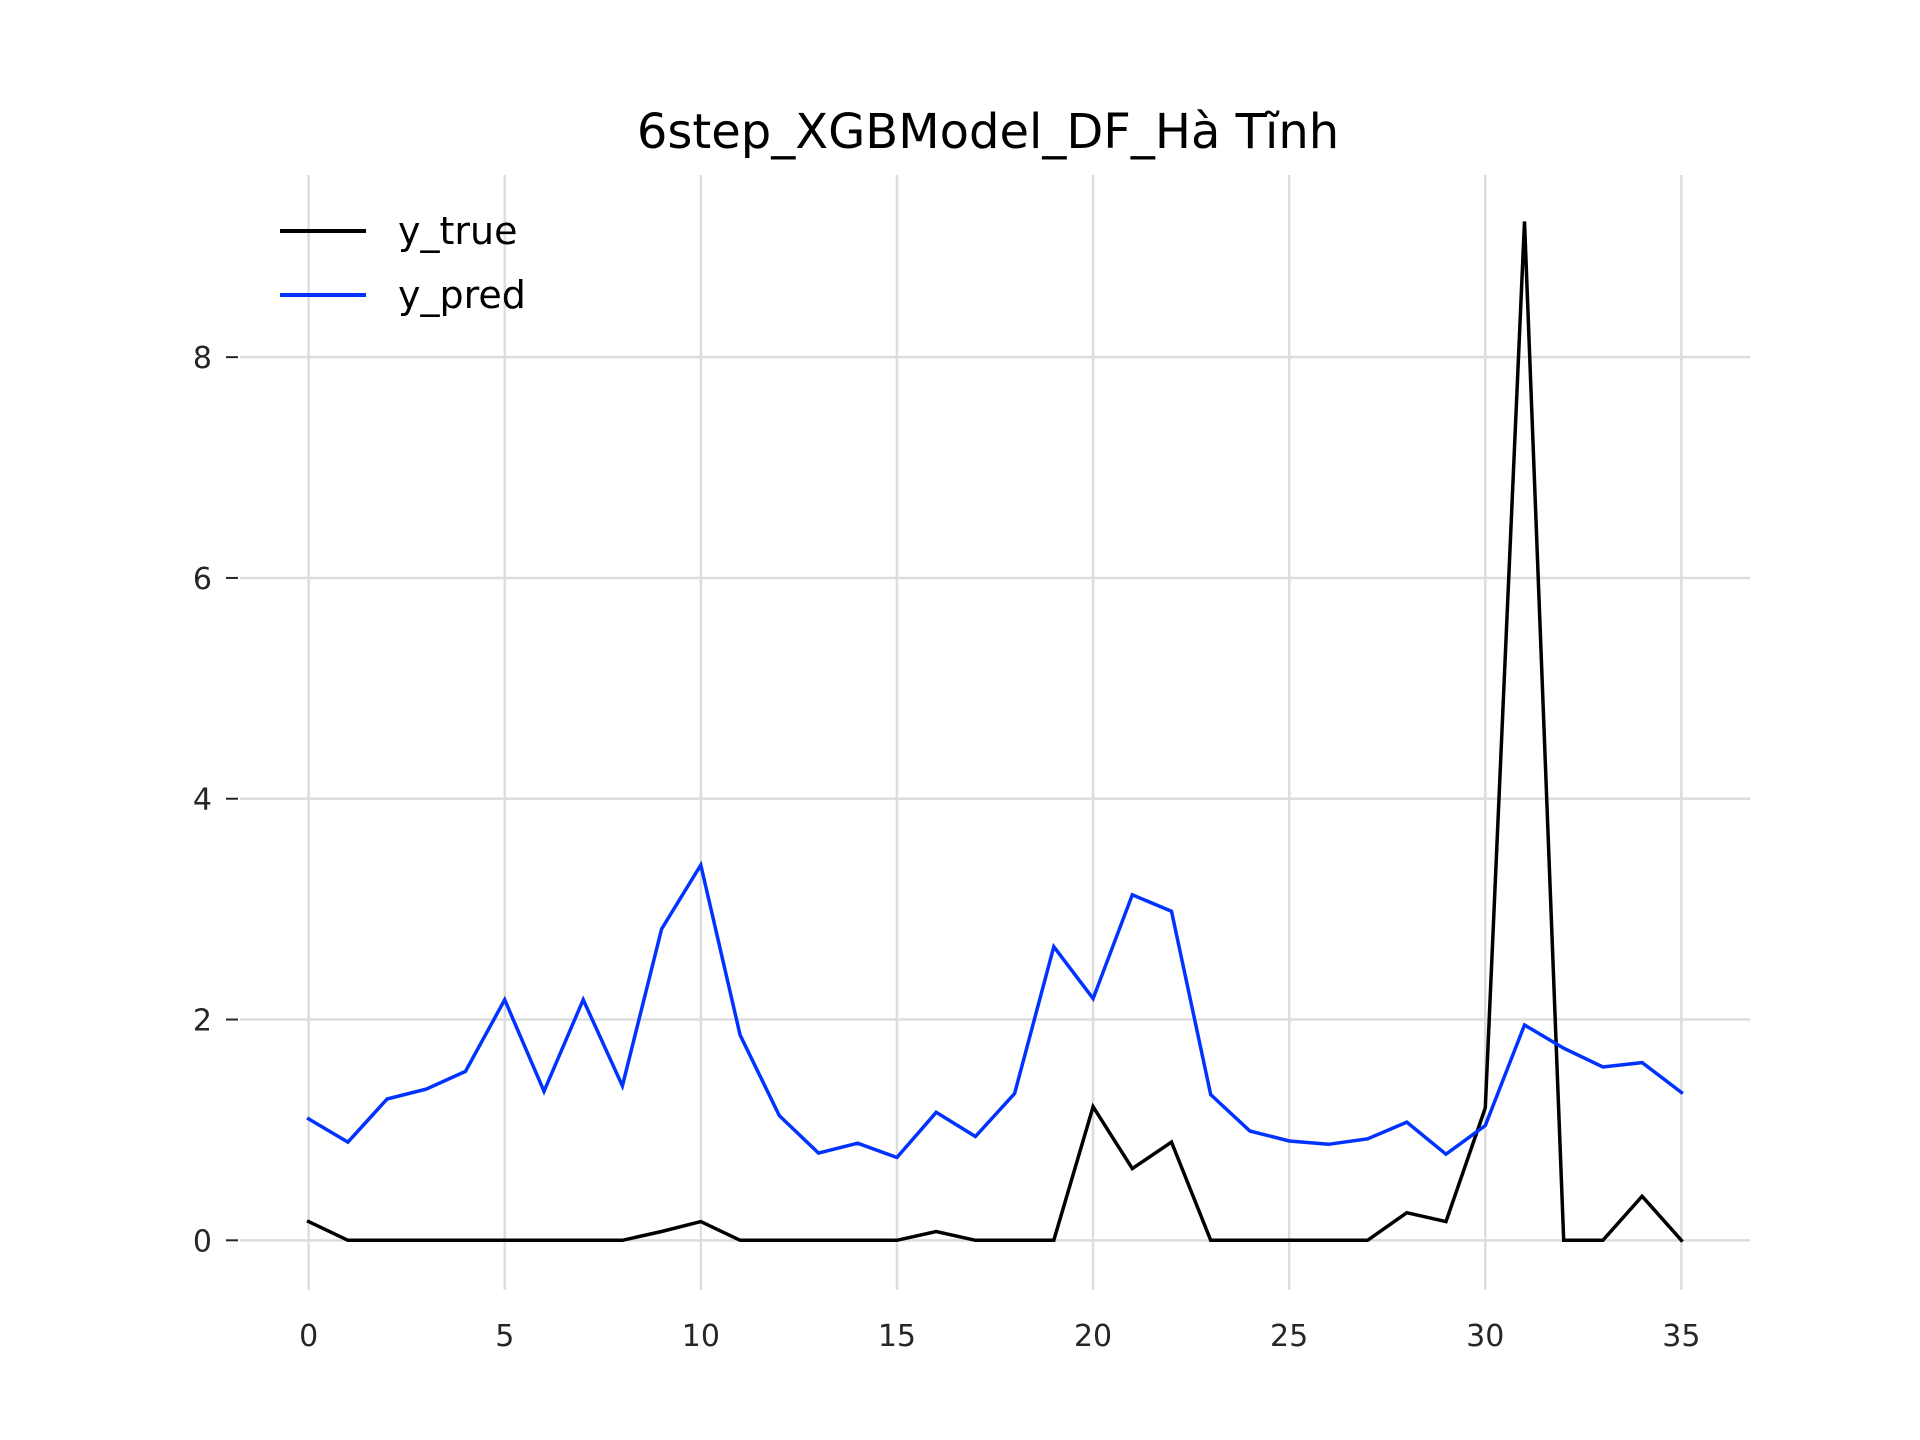 The image size is (1920, 1440). I want to click on x-tick-label: 30, so click(1485, 1336).